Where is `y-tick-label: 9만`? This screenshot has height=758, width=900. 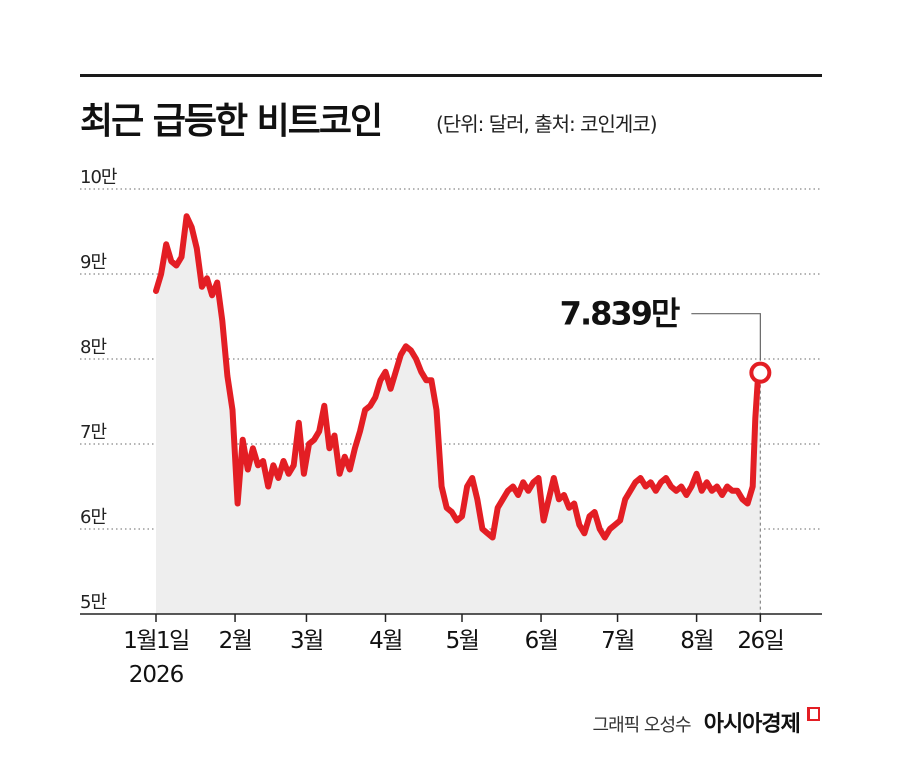
y-tick-label: 9만 is located at coordinates (93, 262).